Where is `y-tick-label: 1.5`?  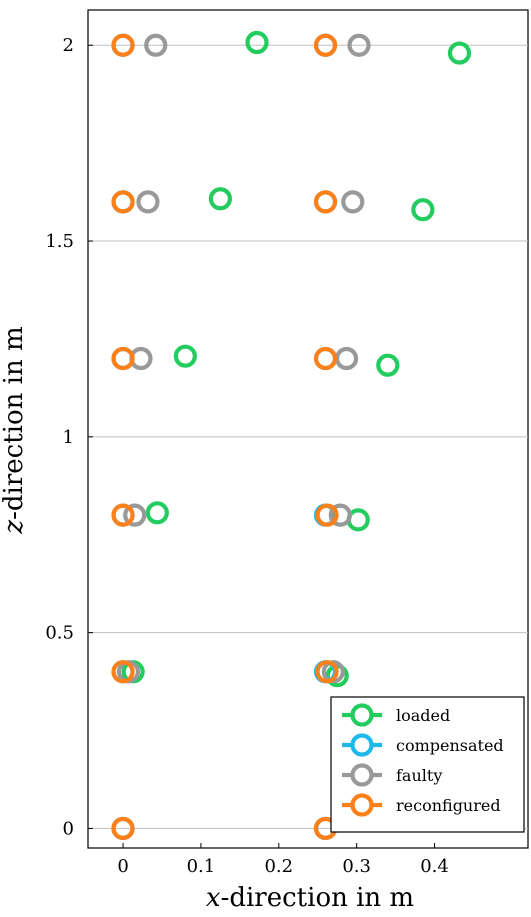
y-tick-label: 1.5 is located at coordinates (59, 241).